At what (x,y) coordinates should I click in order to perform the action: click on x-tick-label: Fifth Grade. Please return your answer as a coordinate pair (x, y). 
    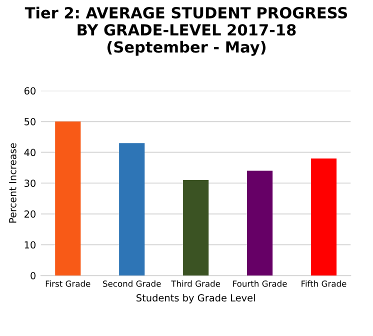
    Looking at the image, I should click on (324, 283).